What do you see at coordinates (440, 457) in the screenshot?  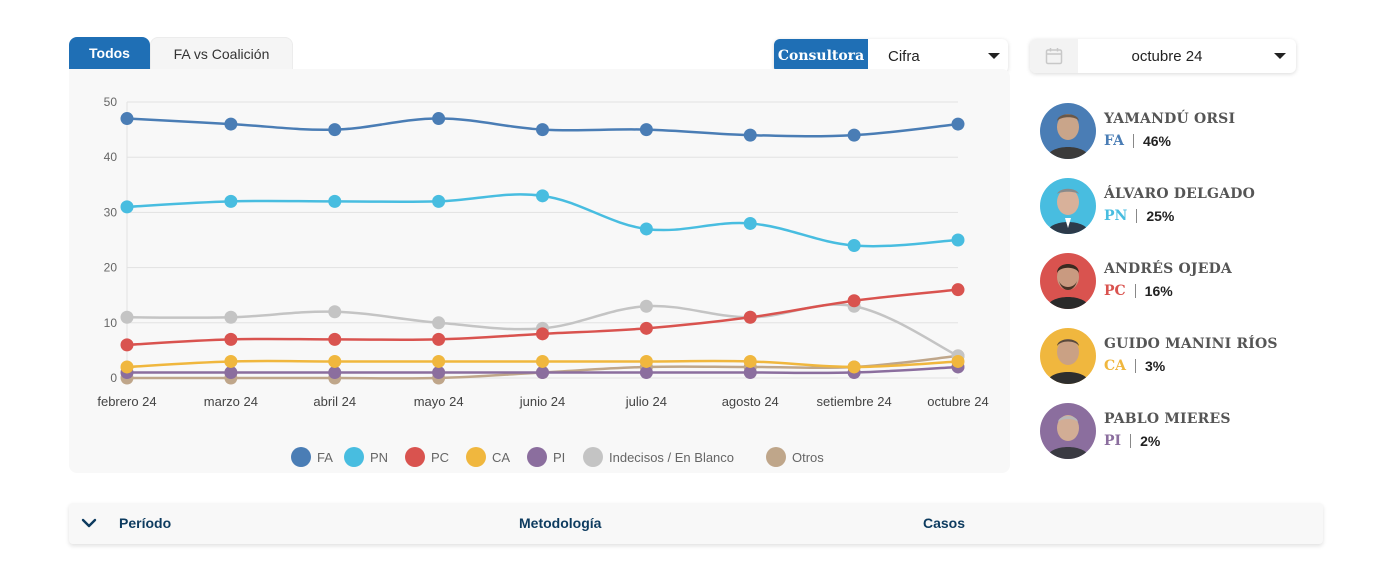 I see `legend-label: PC` at bounding box center [440, 457].